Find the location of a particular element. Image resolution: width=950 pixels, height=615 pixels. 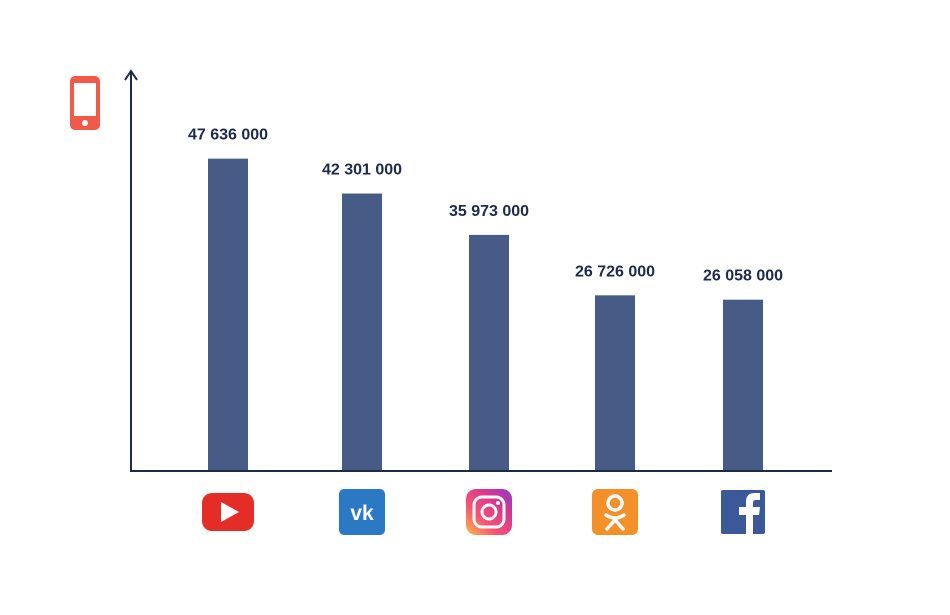

value-label-vk: 42 301 000 is located at coordinates (362, 170).